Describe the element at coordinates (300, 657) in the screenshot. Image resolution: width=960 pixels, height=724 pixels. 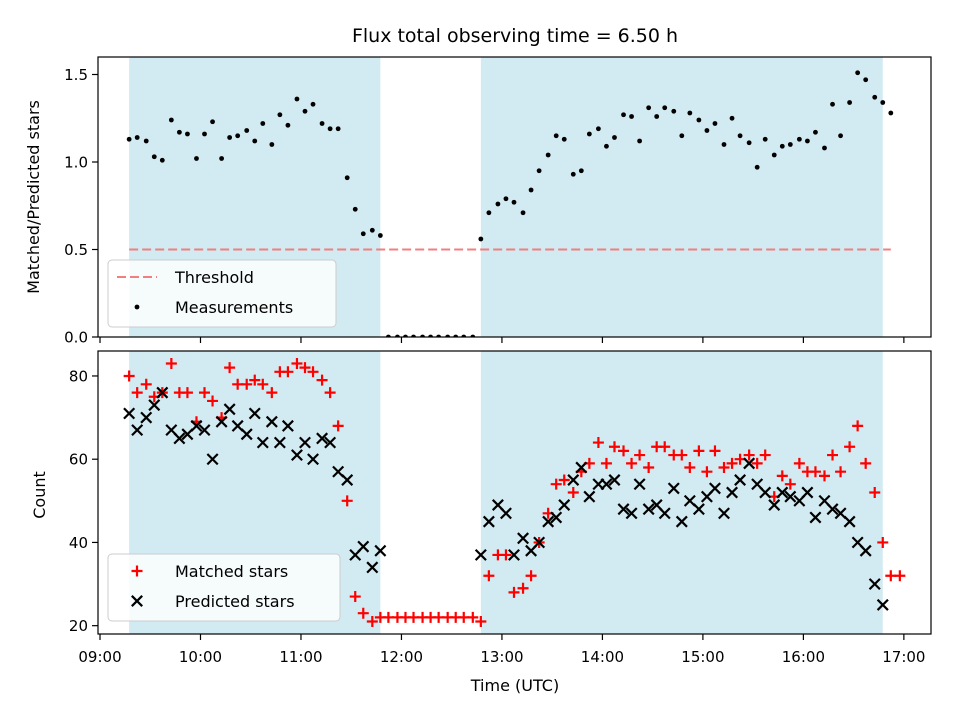
I see `x-tick-label: 11:00` at that location.